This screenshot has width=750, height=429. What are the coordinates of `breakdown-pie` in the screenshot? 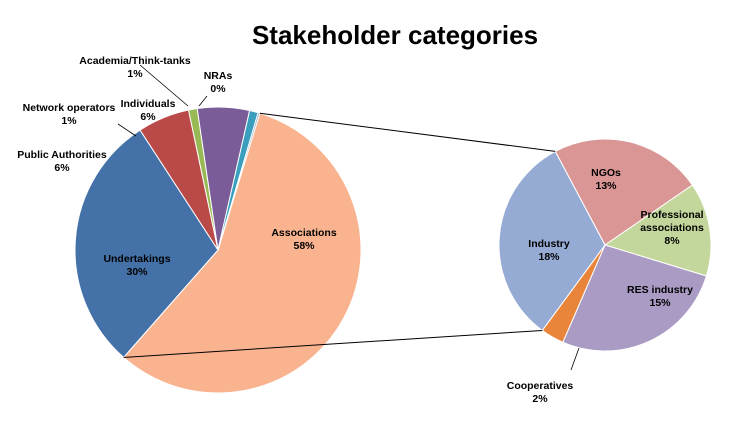 It's located at (605, 245).